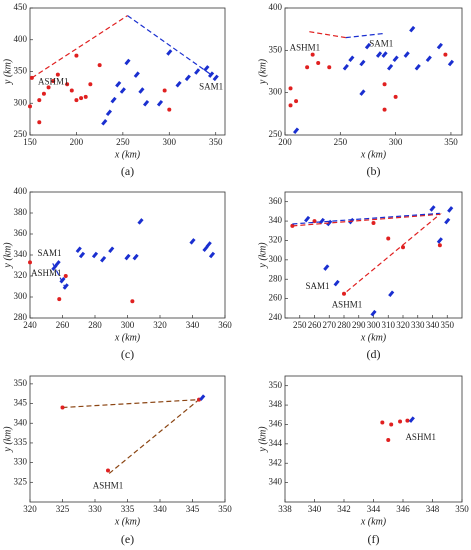 The width and height of the screenshot is (471, 550). What do you see at coordinates (359, 325) in the screenshot?
I see `x-tick-label: 290` at bounding box center [359, 325].